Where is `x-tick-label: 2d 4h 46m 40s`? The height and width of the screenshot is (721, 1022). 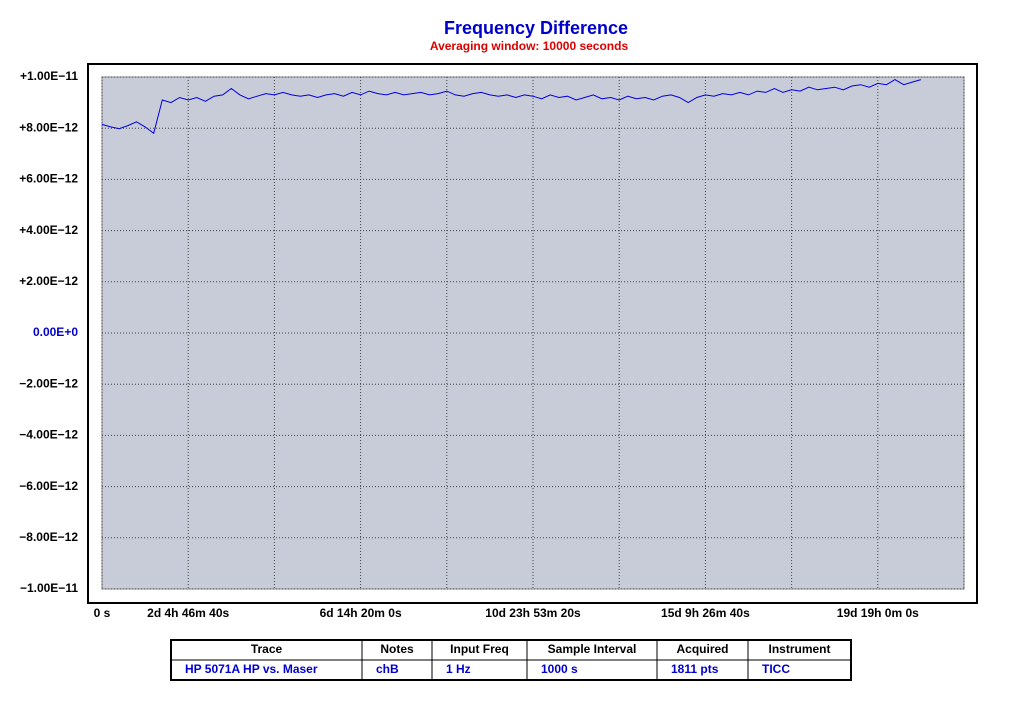
x-tick-label: 2d 4h 46m 40s is located at coordinates (188, 613).